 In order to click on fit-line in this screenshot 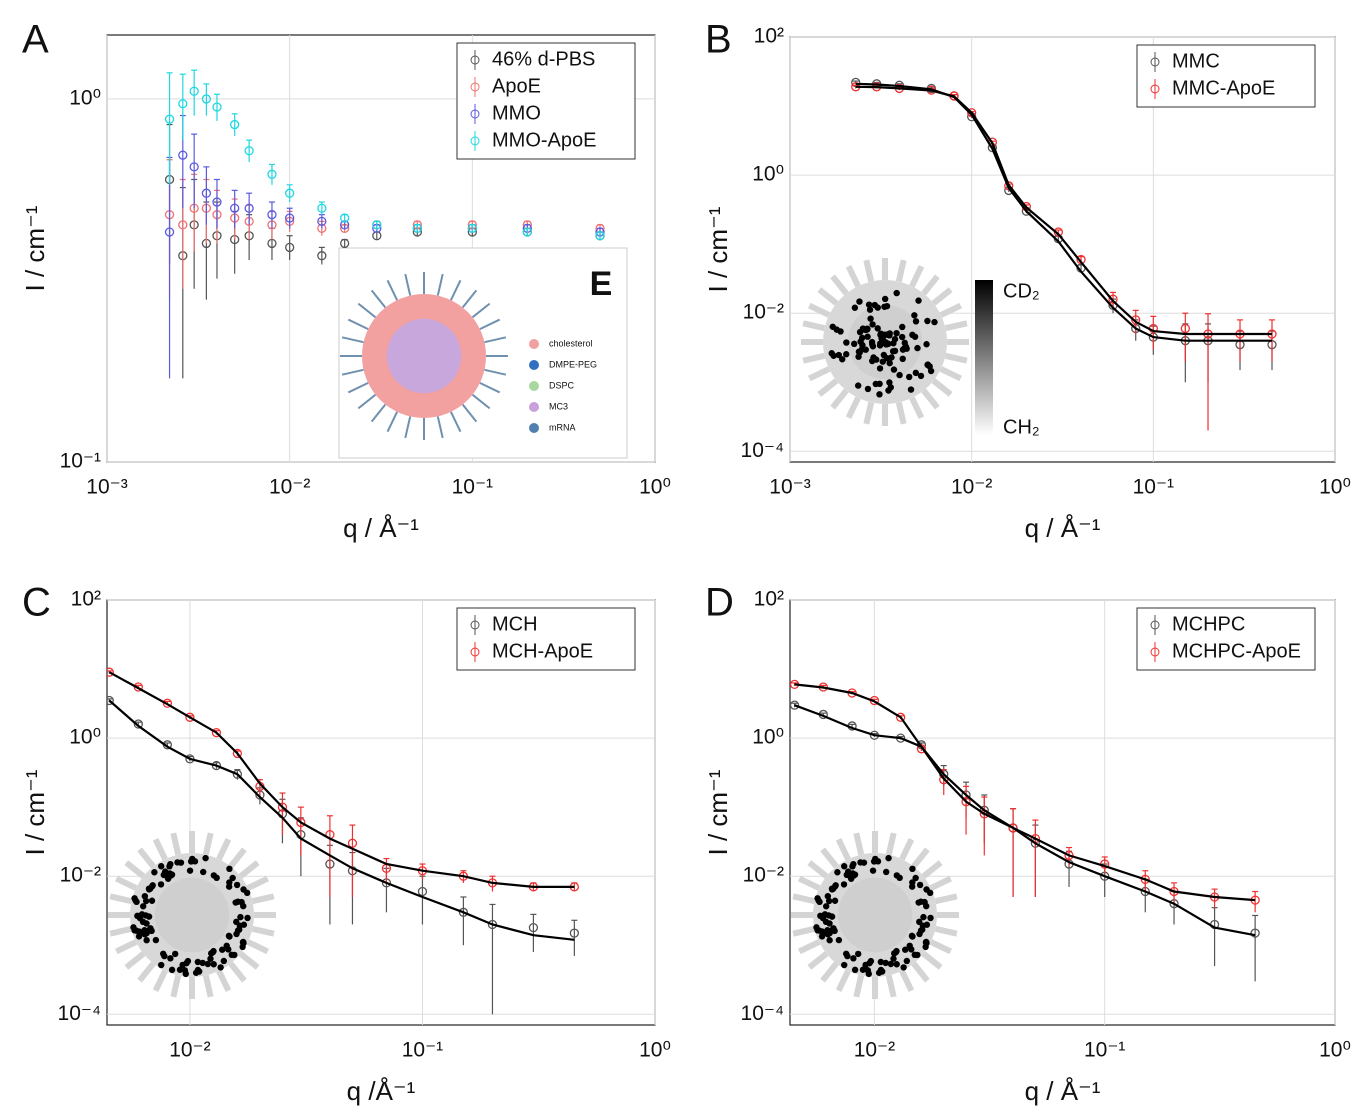, I will do `click(341, 779)`.